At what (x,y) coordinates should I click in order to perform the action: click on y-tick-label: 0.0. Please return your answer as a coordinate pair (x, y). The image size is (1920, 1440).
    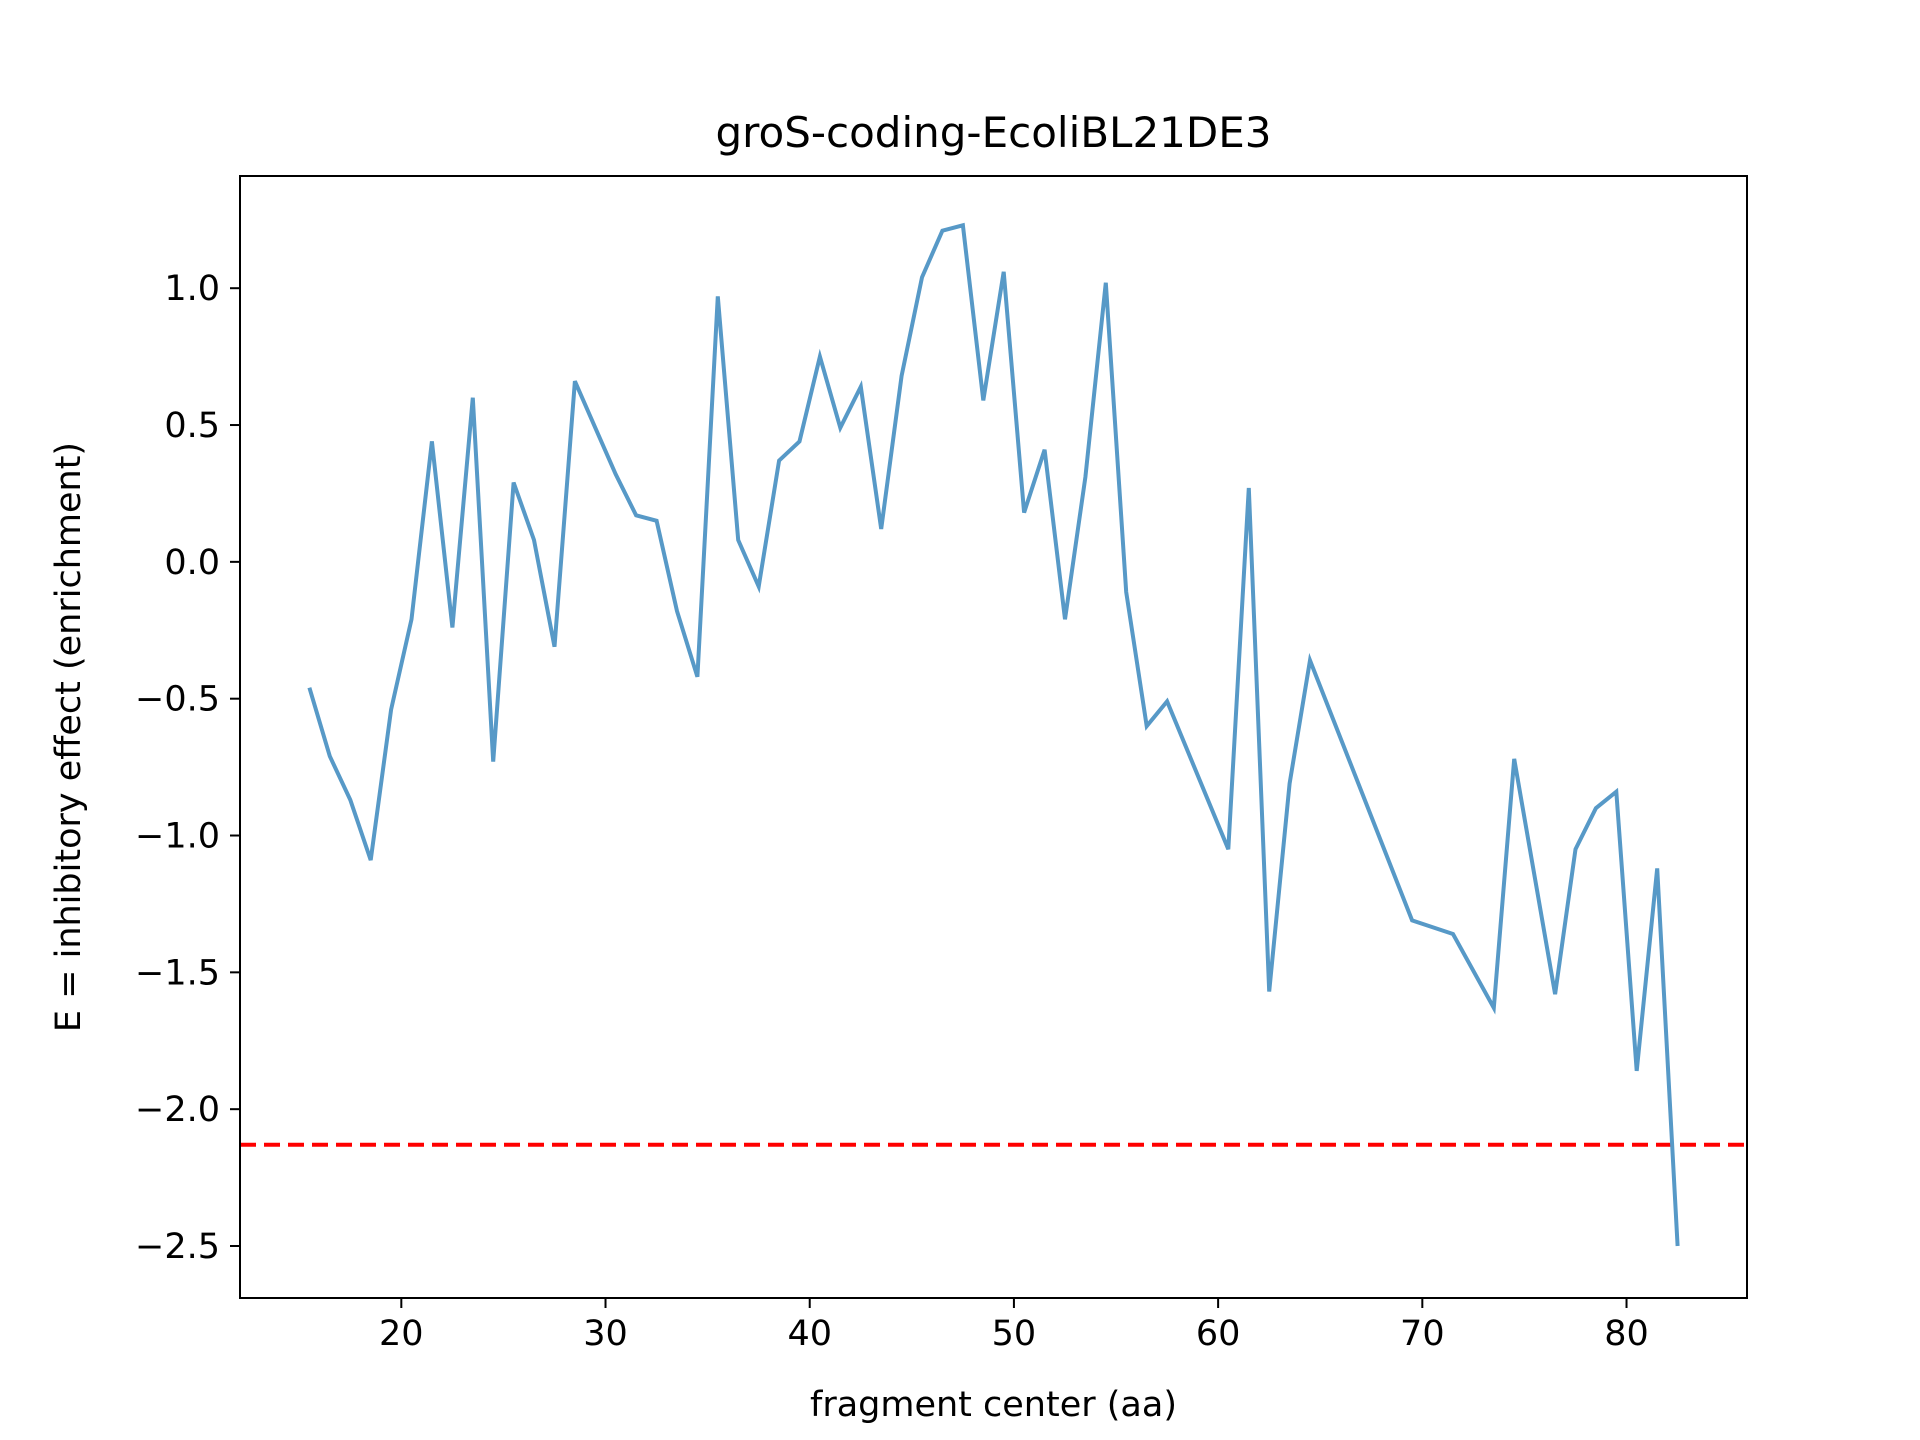
    Looking at the image, I should click on (192, 563).